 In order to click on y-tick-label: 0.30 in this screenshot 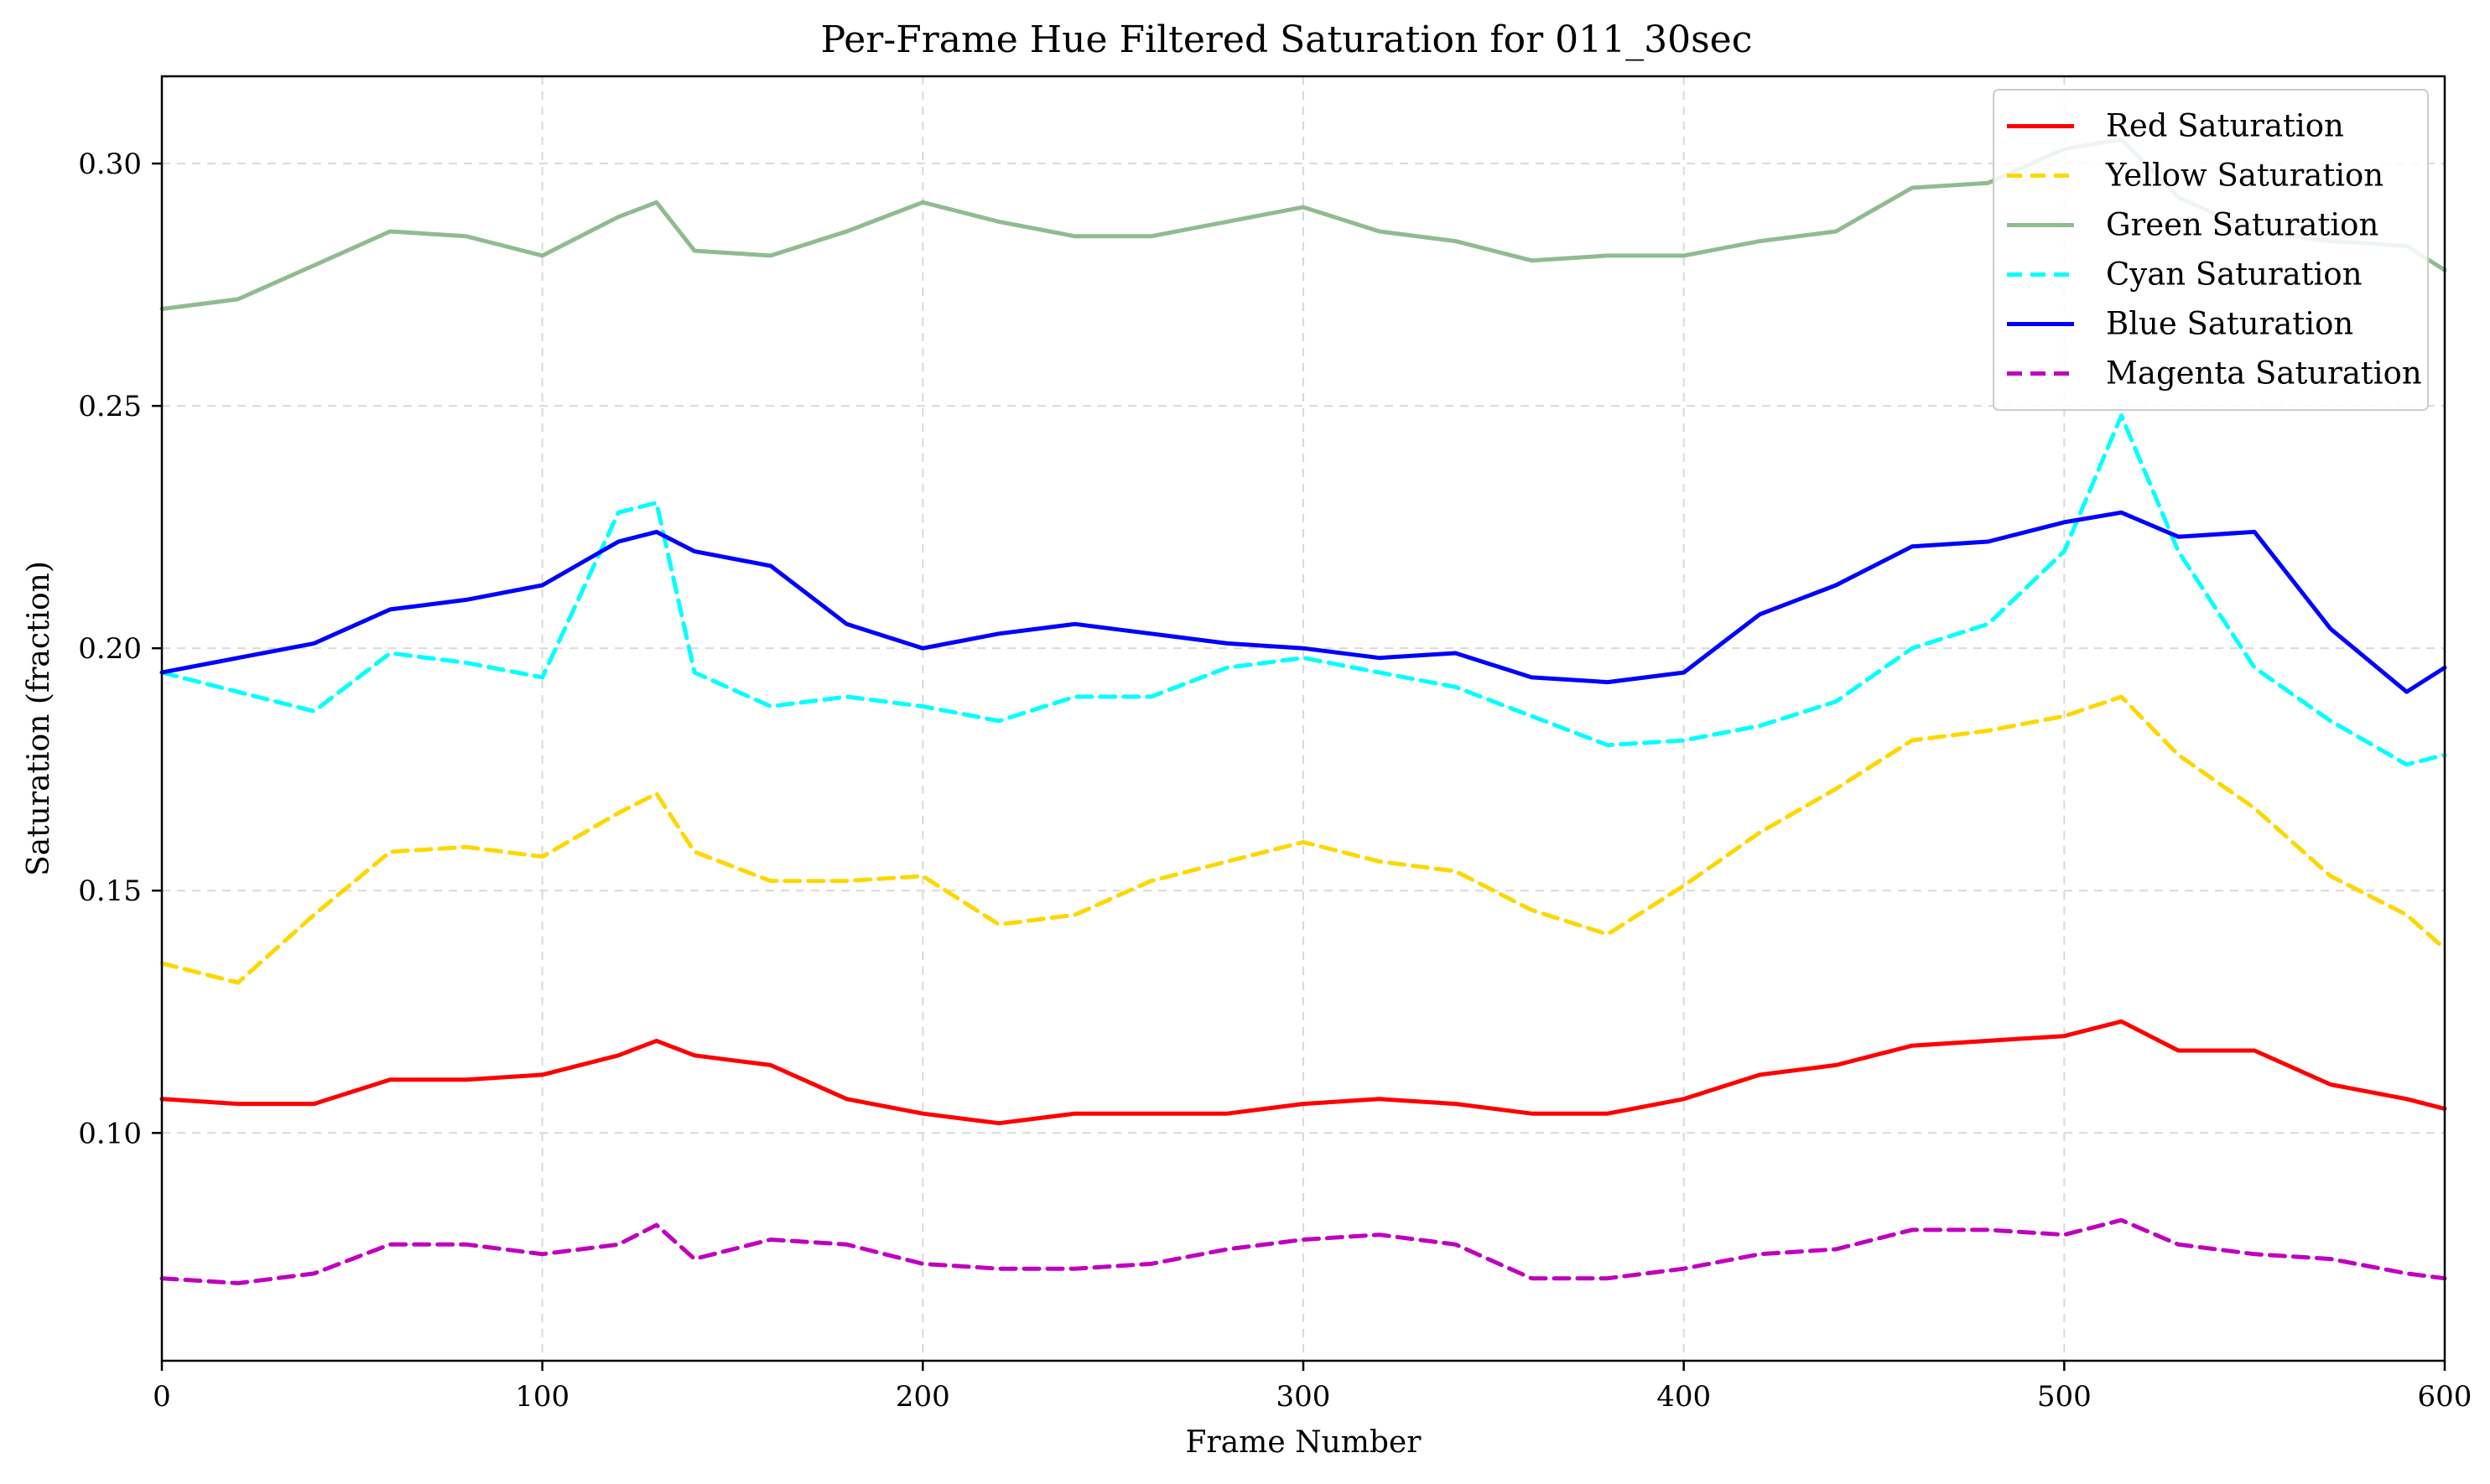, I will do `click(110, 164)`.